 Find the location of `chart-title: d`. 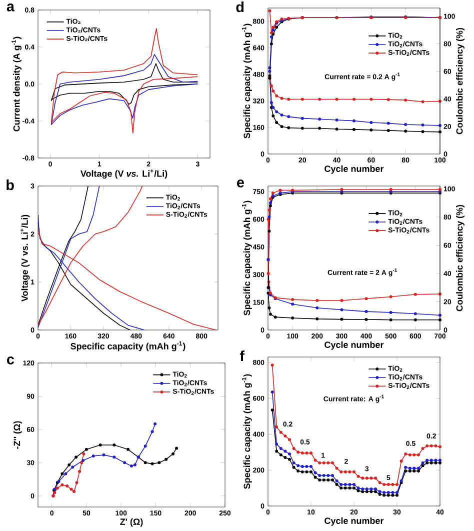

chart-title: d is located at coordinates (240, 7).